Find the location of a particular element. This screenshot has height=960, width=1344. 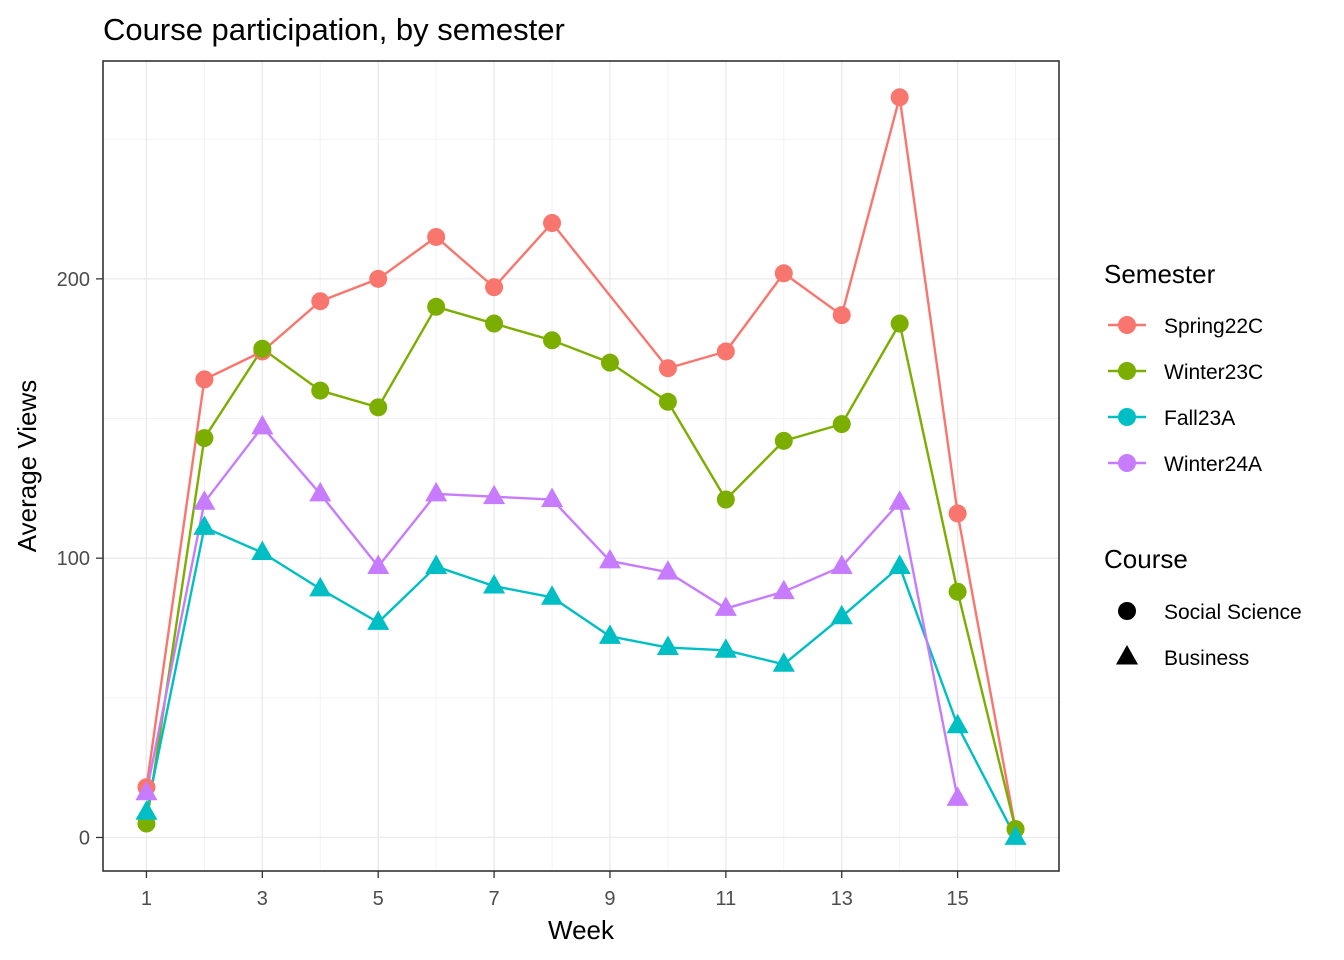

legend-label: Social Science is located at coordinates (1233, 612).